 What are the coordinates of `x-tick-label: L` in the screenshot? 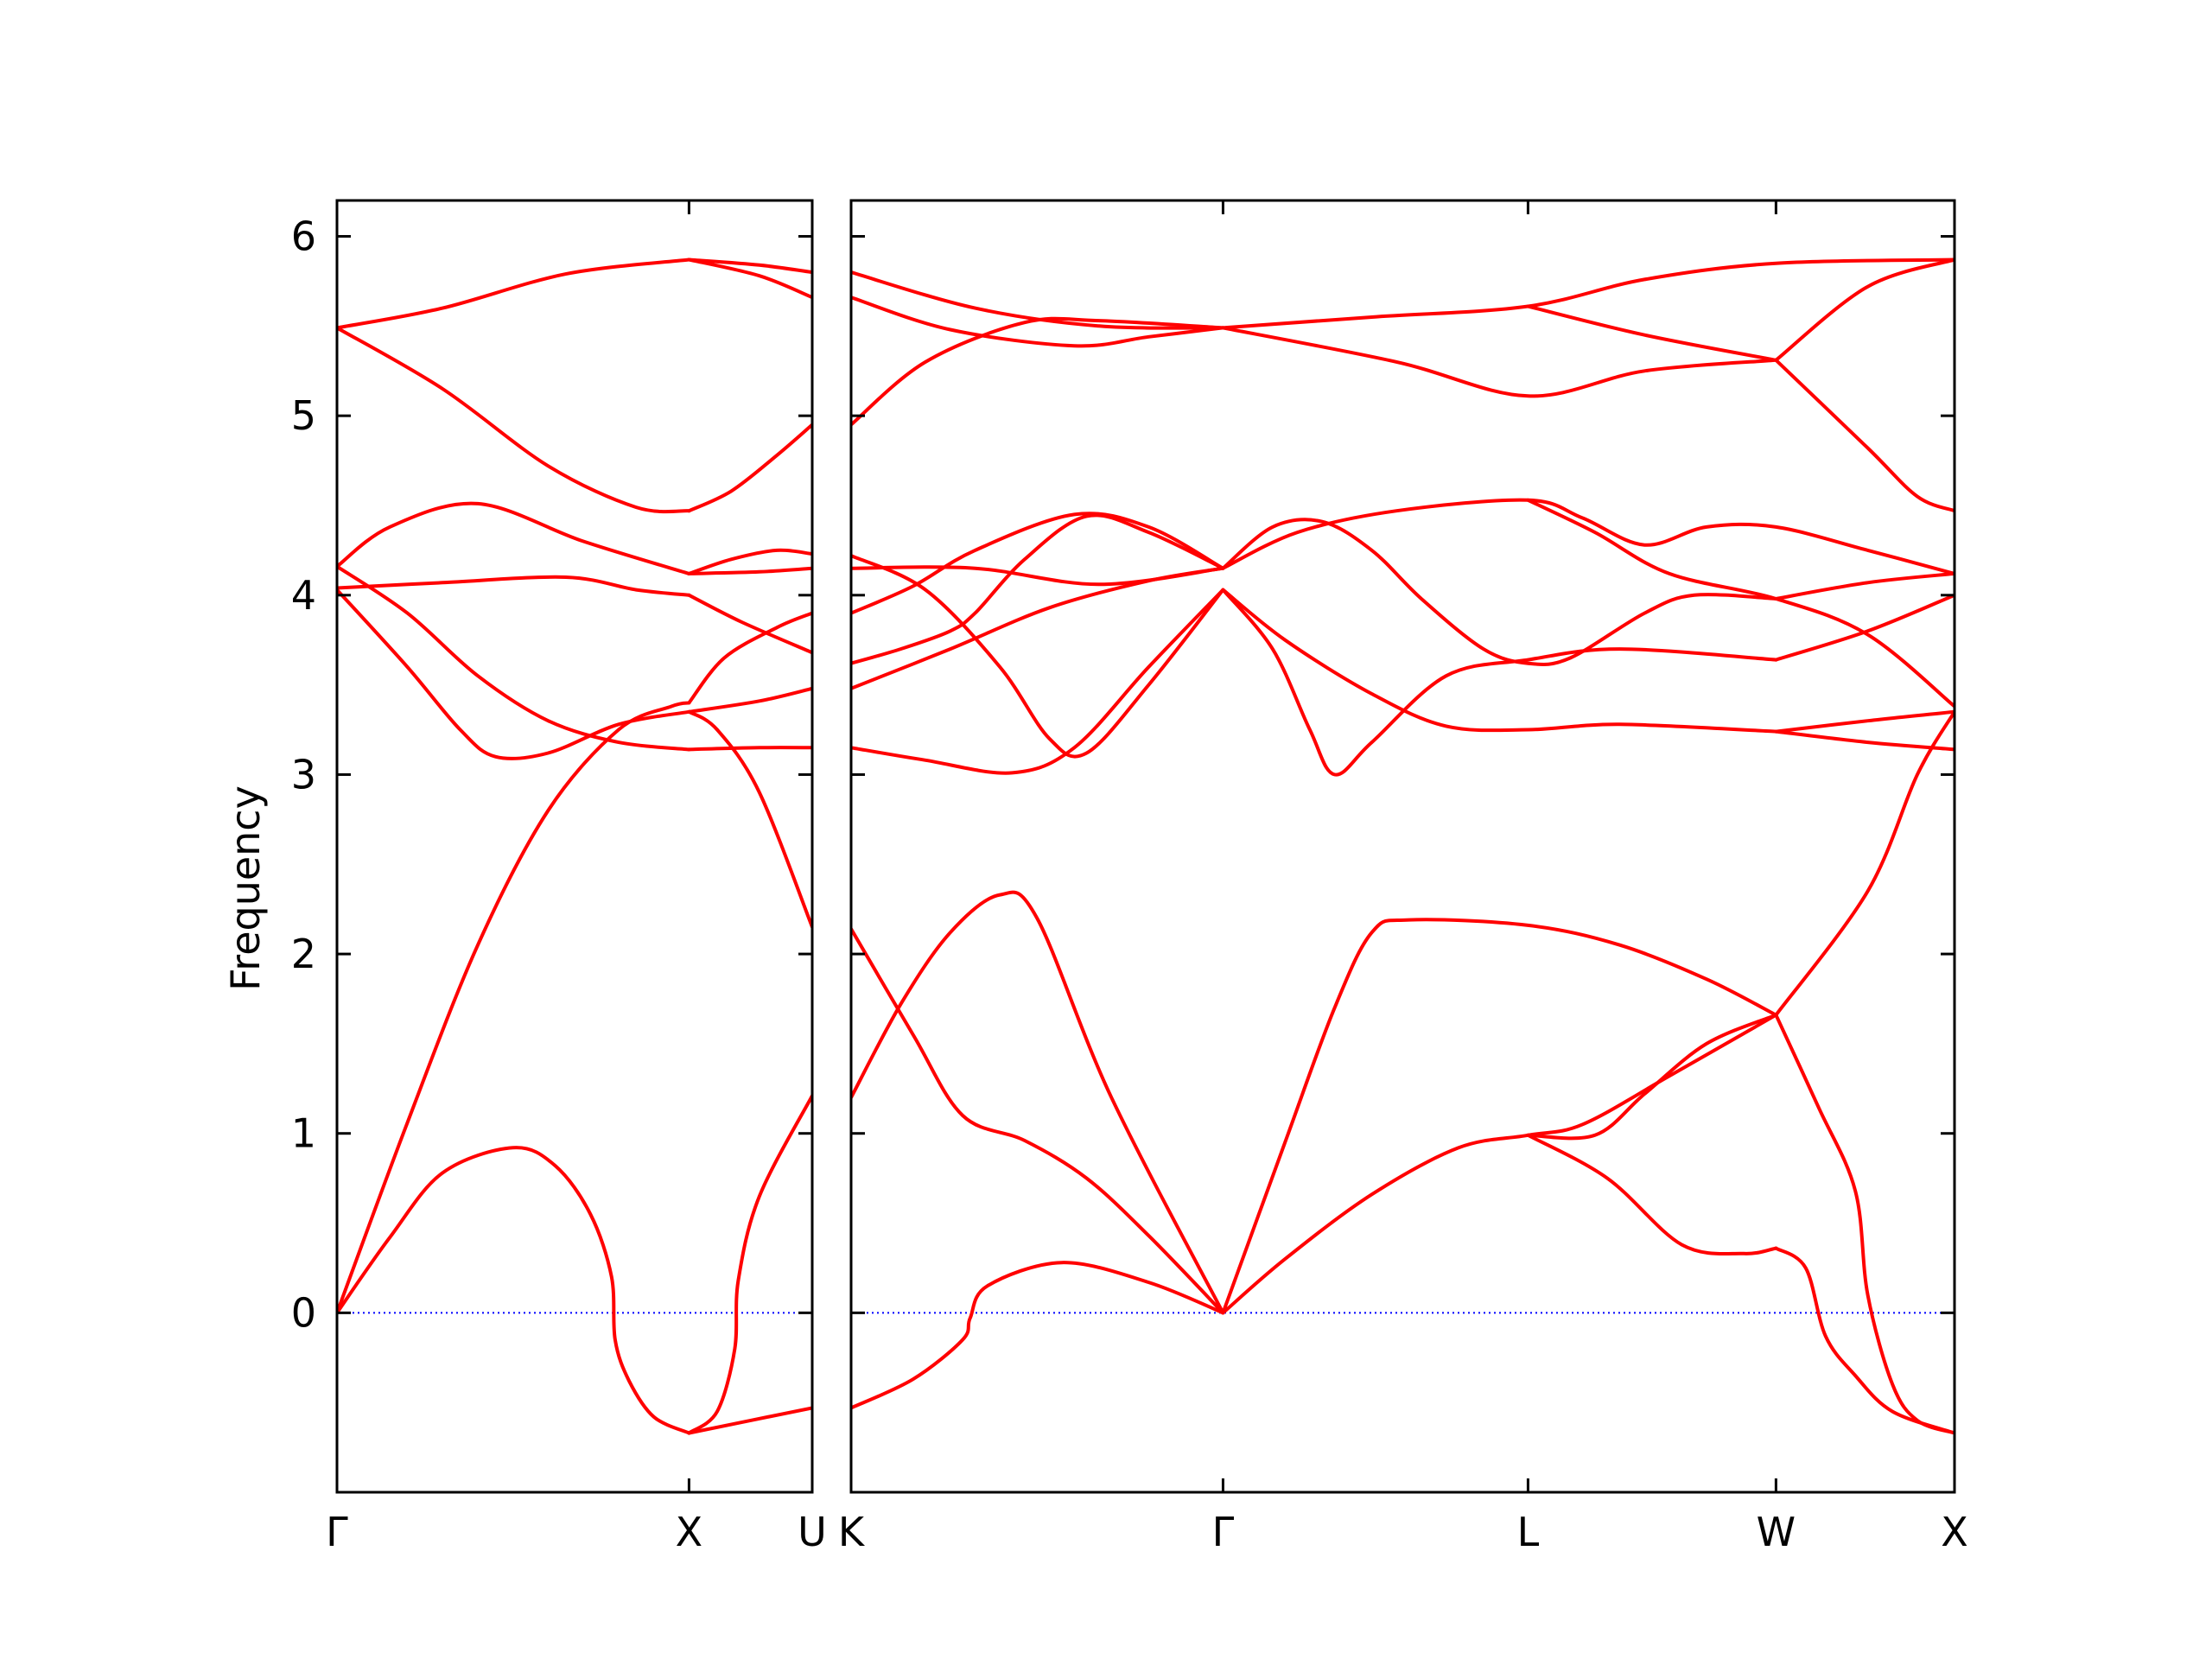 It's located at (1528, 1532).